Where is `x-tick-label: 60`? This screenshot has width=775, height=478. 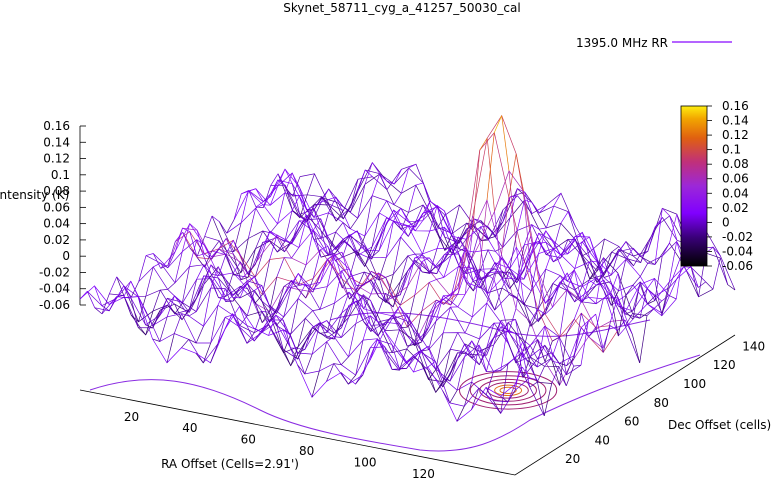
x-tick-label: 60 is located at coordinates (248, 440).